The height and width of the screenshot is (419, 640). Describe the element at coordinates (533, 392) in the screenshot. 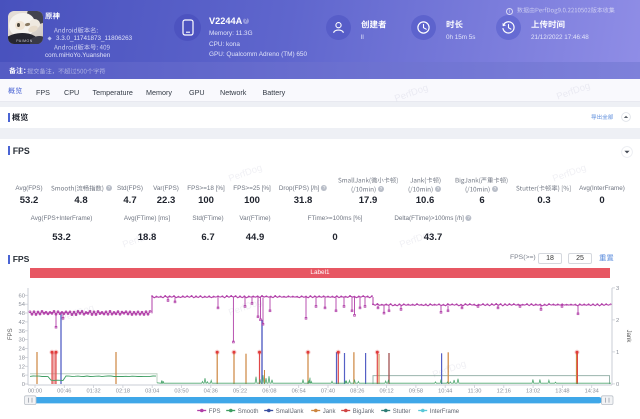

I see `svg-text: 13:02` at that location.